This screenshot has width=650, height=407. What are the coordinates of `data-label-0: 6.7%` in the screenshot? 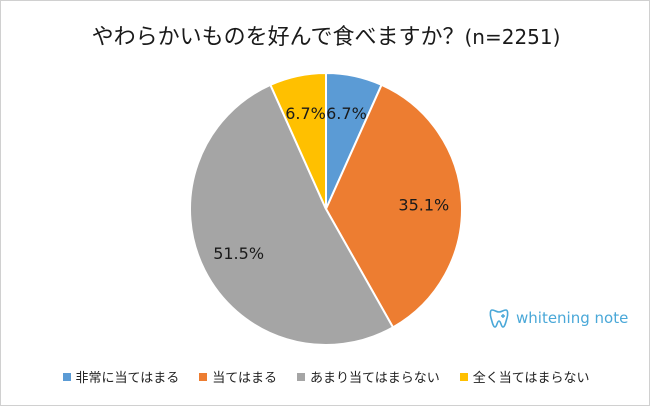 It's located at (346, 113).